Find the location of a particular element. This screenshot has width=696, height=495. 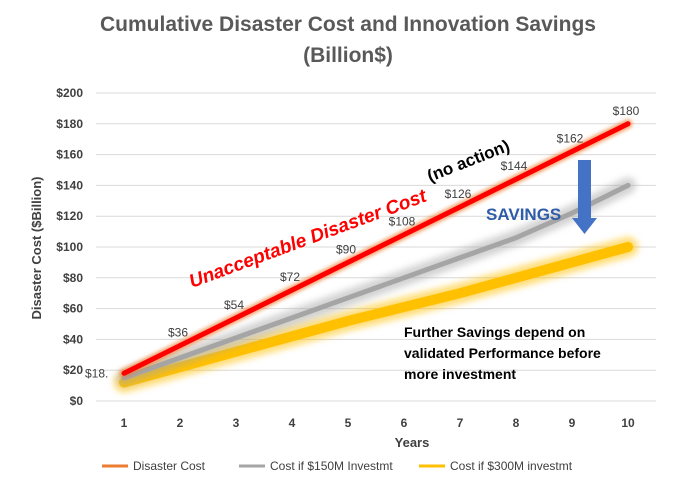

x-tick-label: 5 is located at coordinates (348, 423).